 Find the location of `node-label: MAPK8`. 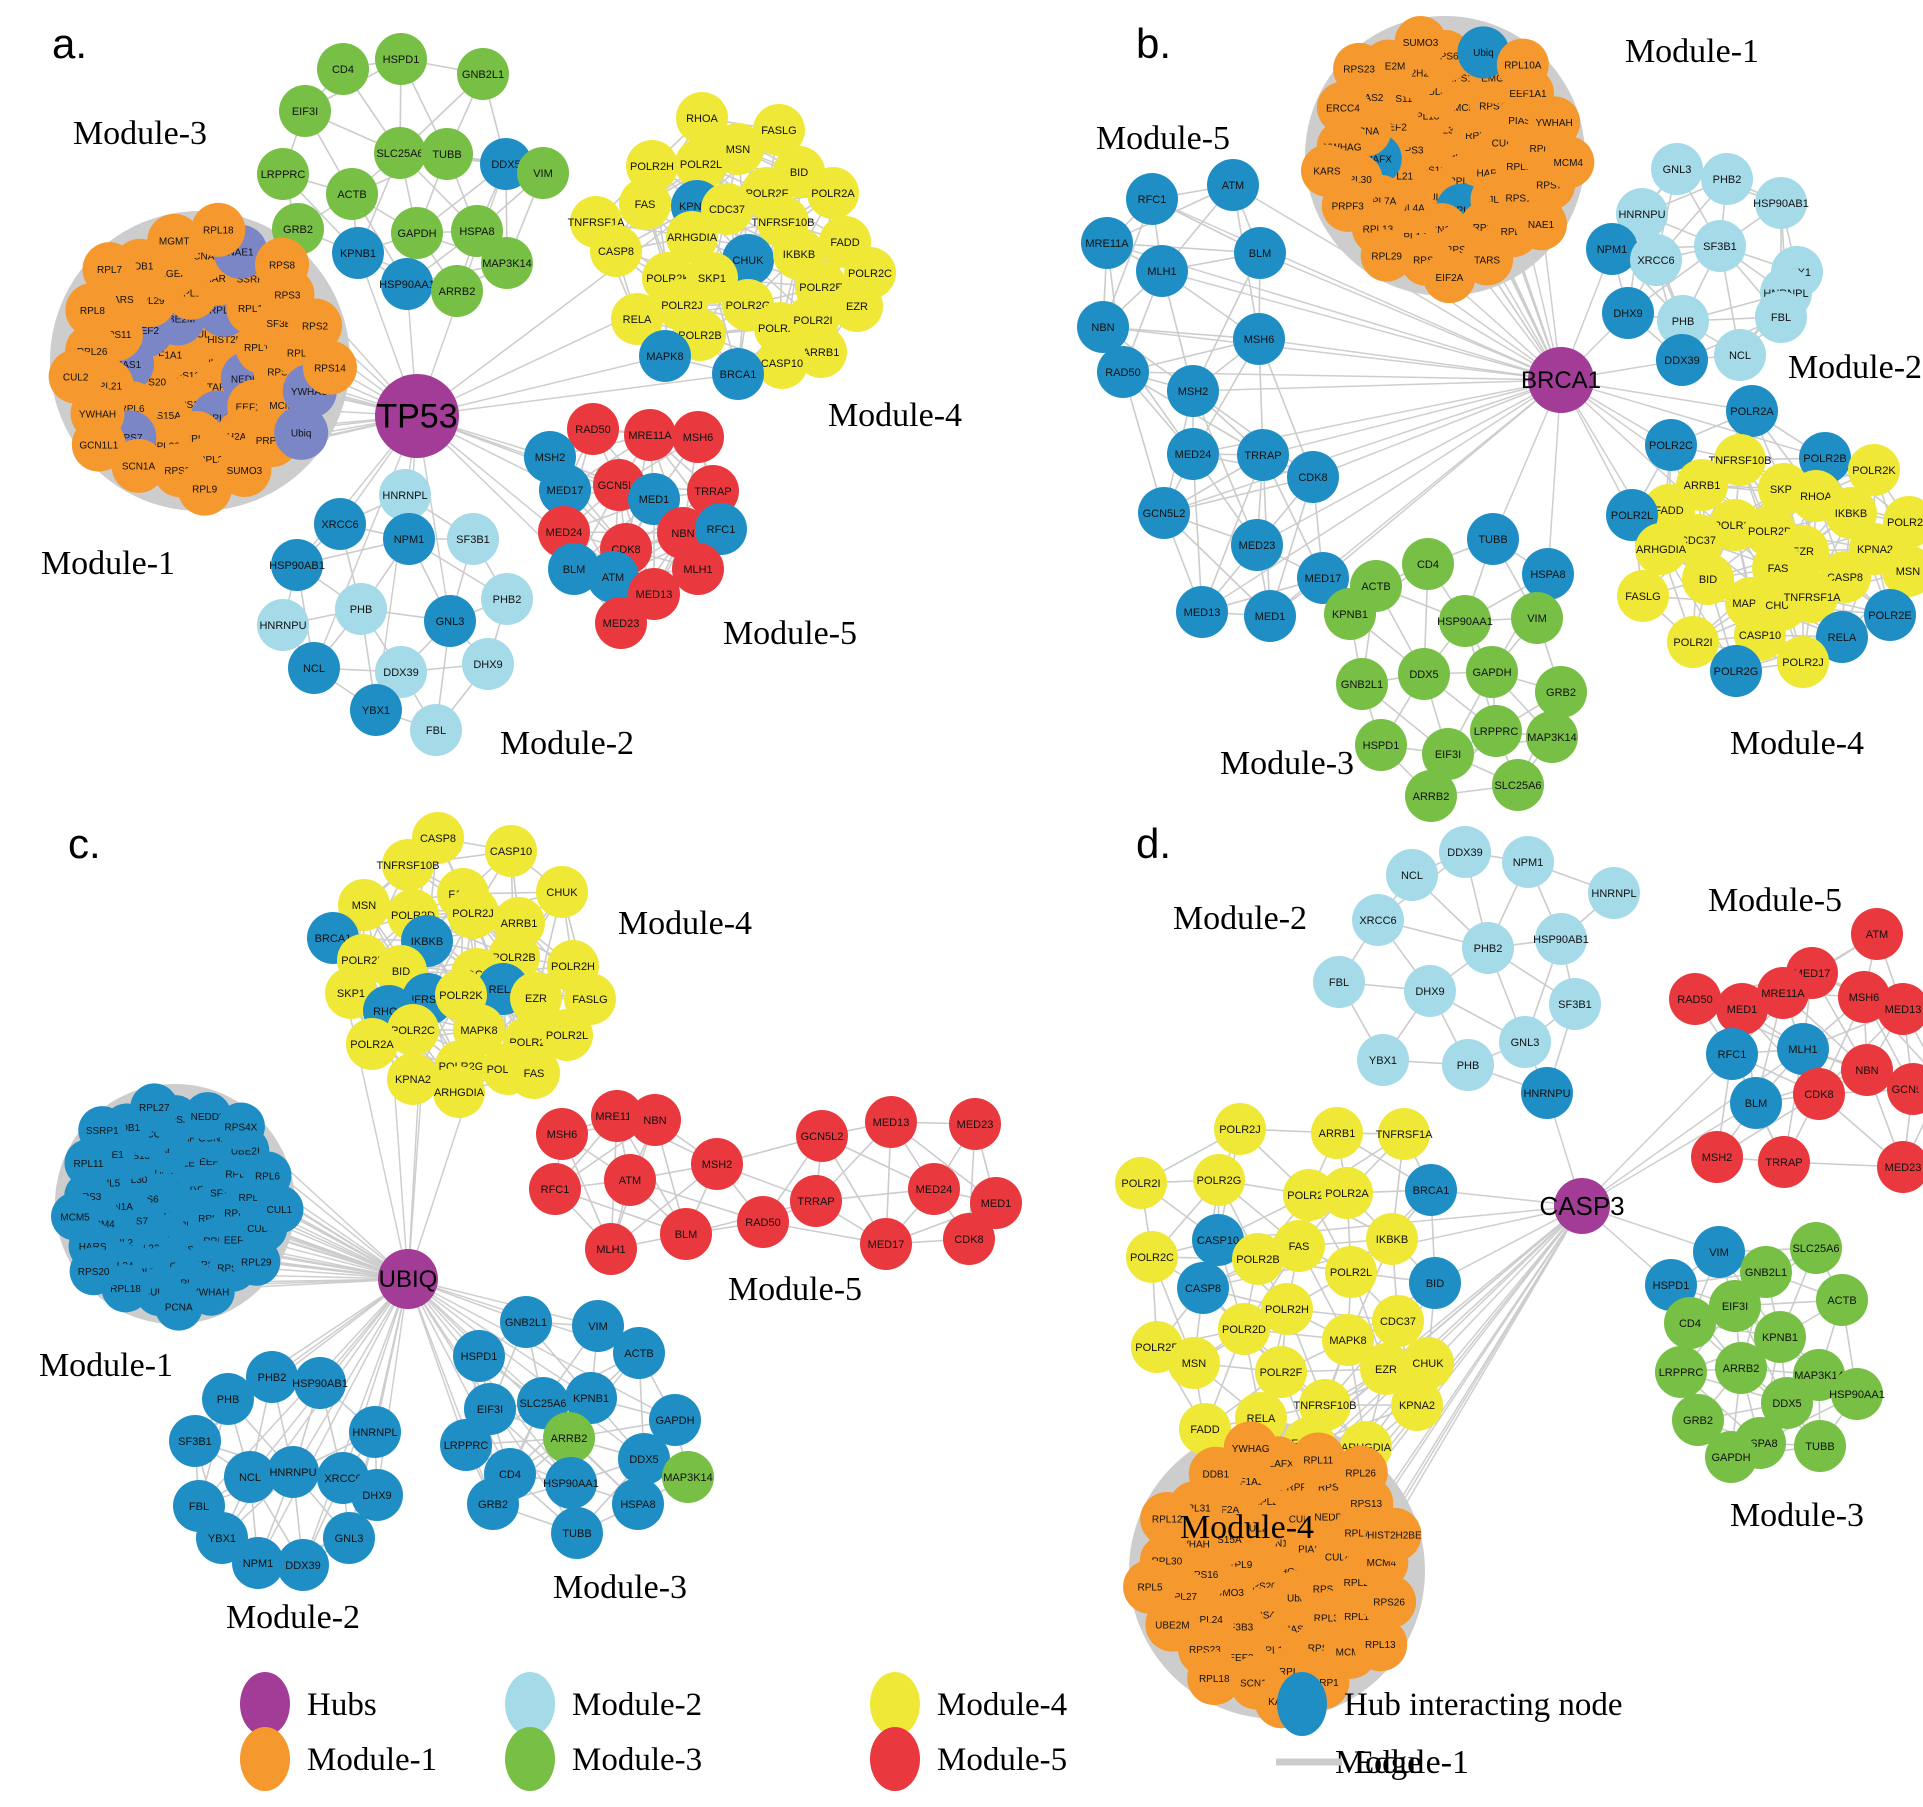

node-label: MAPK8 is located at coordinates (478, 1031).